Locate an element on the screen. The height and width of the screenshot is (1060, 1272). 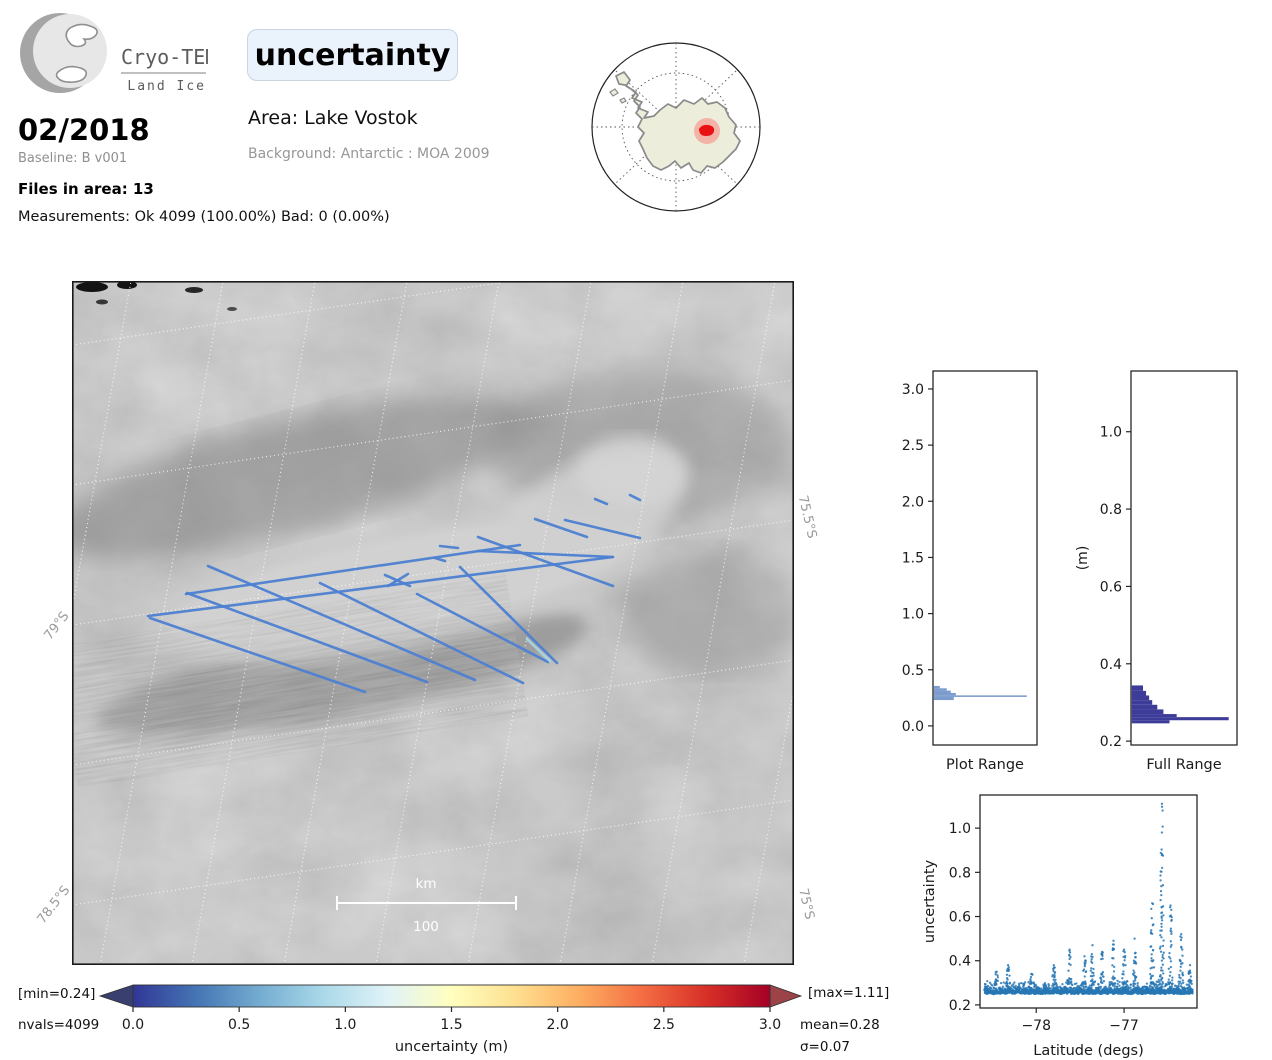
svg-text: (m) is located at coordinates (1083, 558).